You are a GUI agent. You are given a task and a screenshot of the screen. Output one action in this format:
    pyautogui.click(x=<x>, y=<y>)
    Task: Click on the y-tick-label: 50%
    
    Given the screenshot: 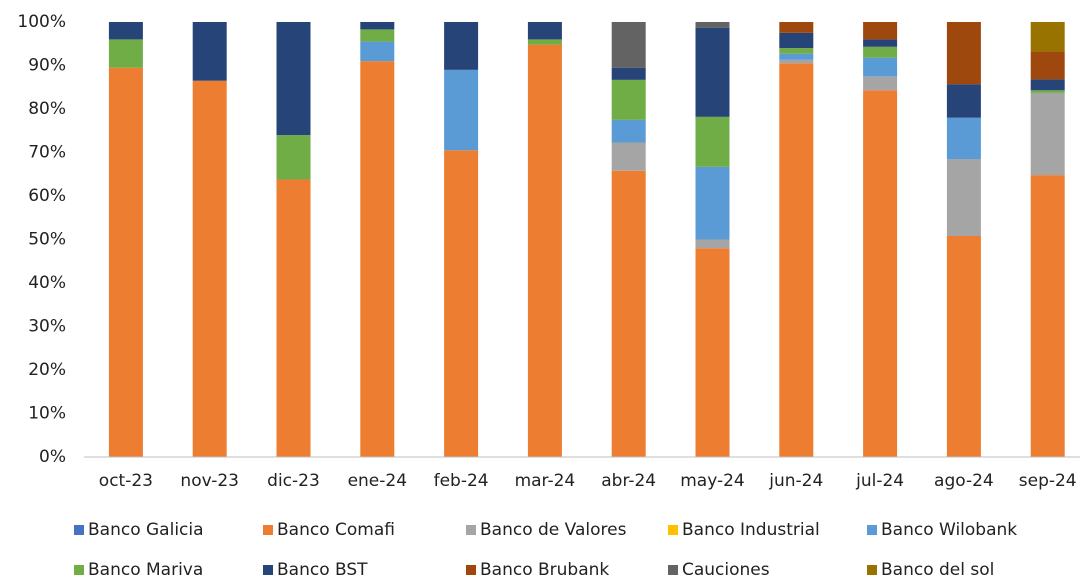 What is the action you would take?
    pyautogui.click(x=47, y=240)
    